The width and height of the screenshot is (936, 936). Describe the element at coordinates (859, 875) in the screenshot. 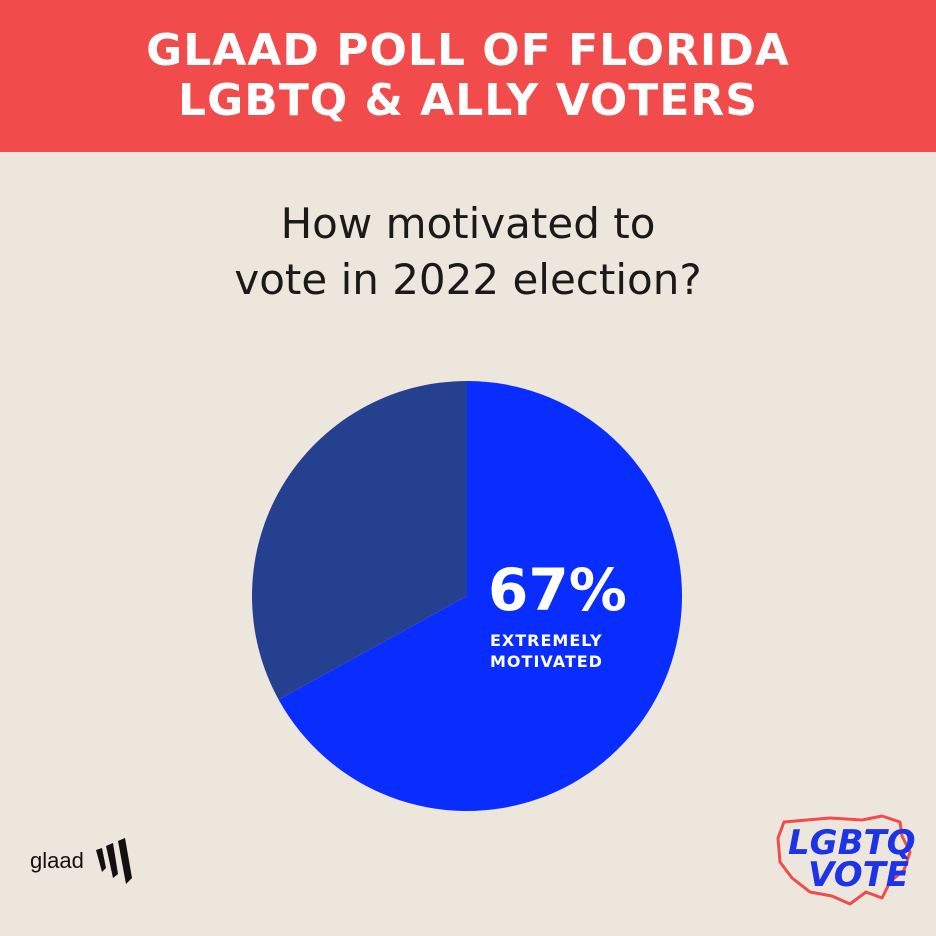

I see `badge-line2: VOTE` at that location.